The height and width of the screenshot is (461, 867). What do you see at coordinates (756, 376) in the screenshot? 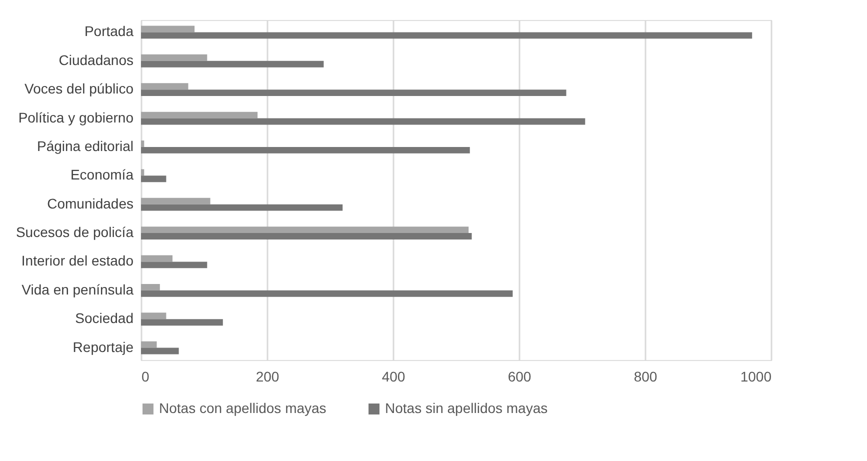
I see `x-tick-label: 1000` at bounding box center [756, 376].